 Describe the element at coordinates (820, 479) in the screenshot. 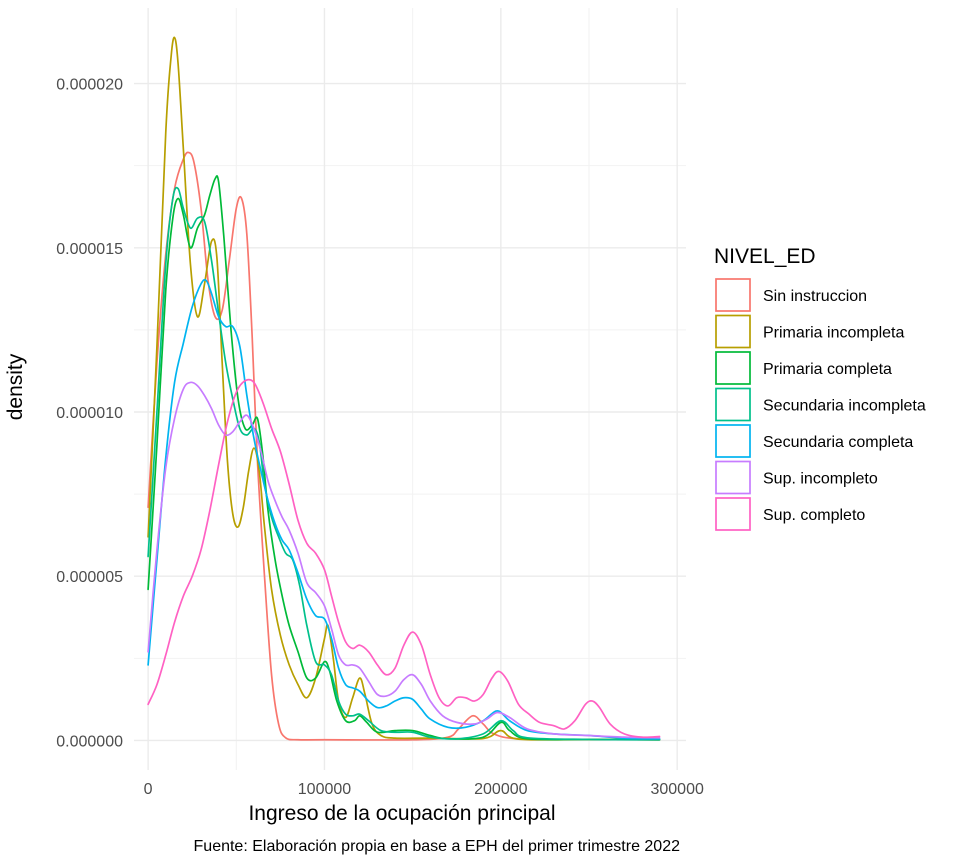

I see `legend-label: Sup. incompleto` at that location.